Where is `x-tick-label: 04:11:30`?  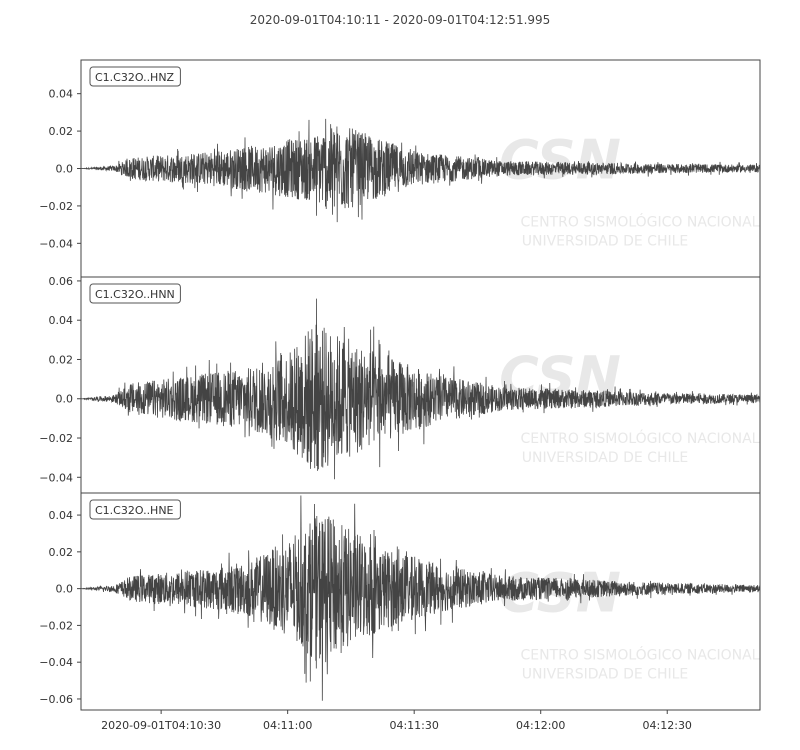
x-tick-label: 04:11:30 is located at coordinates (413, 725).